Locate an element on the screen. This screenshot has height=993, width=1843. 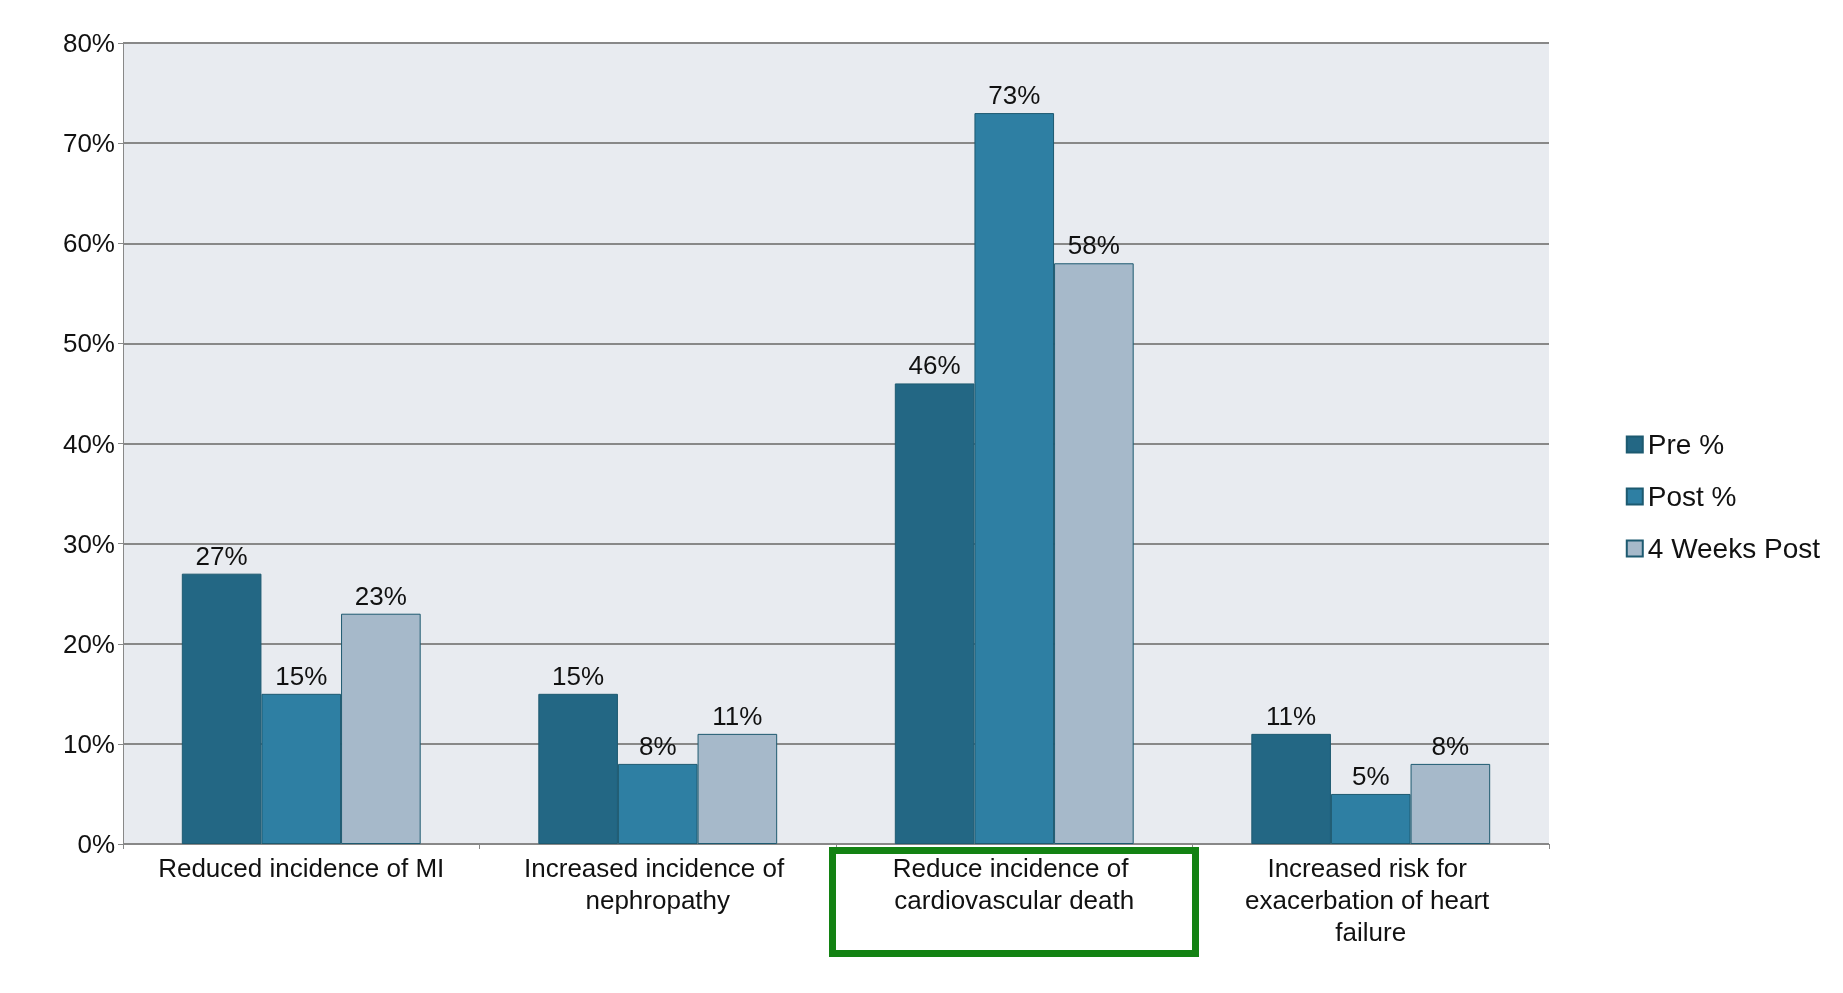
y-tick-label: 30% is located at coordinates (88, 543).